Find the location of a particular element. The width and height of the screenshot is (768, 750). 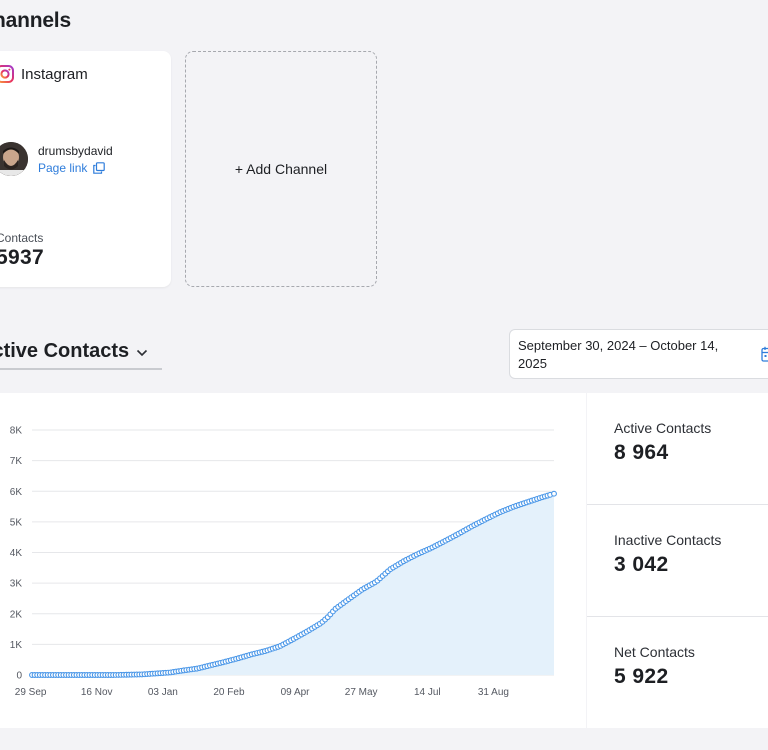

y-tick-label: 0 is located at coordinates (19, 676).